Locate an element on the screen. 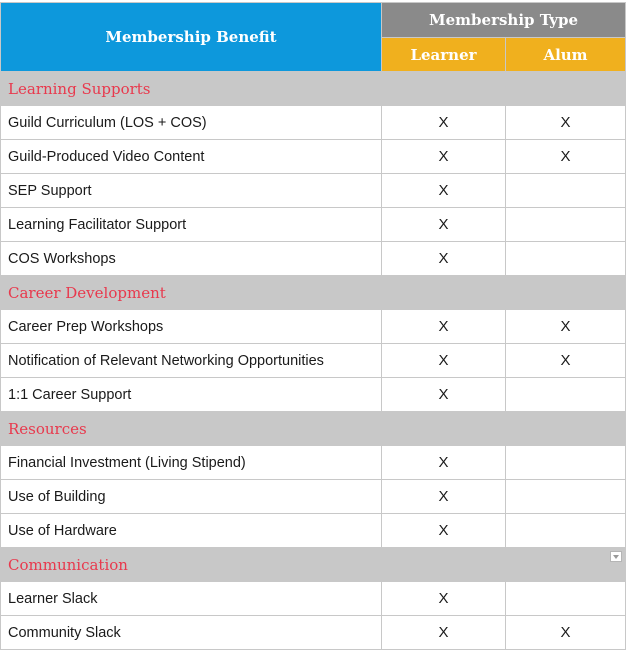 Image resolution: width=626 pixels, height=650 pixels. section-row: Resources is located at coordinates (313, 428).